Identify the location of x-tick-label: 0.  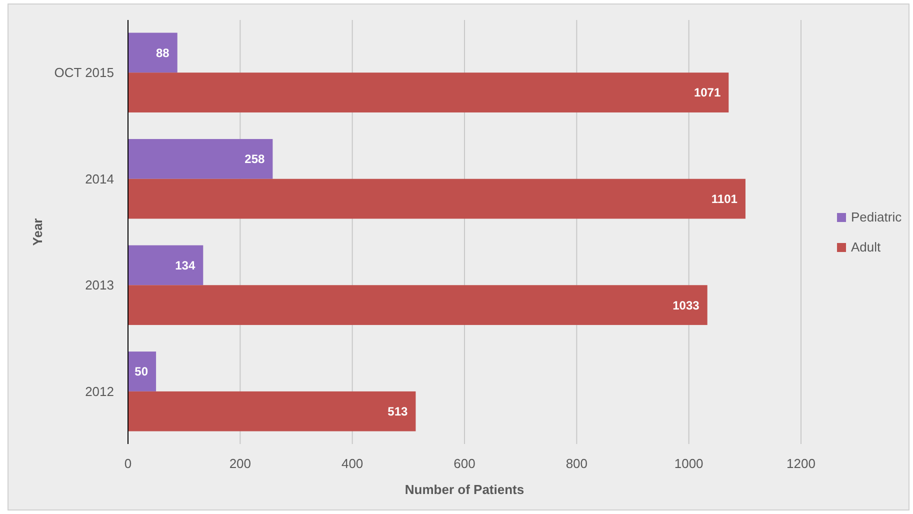
(128, 463).